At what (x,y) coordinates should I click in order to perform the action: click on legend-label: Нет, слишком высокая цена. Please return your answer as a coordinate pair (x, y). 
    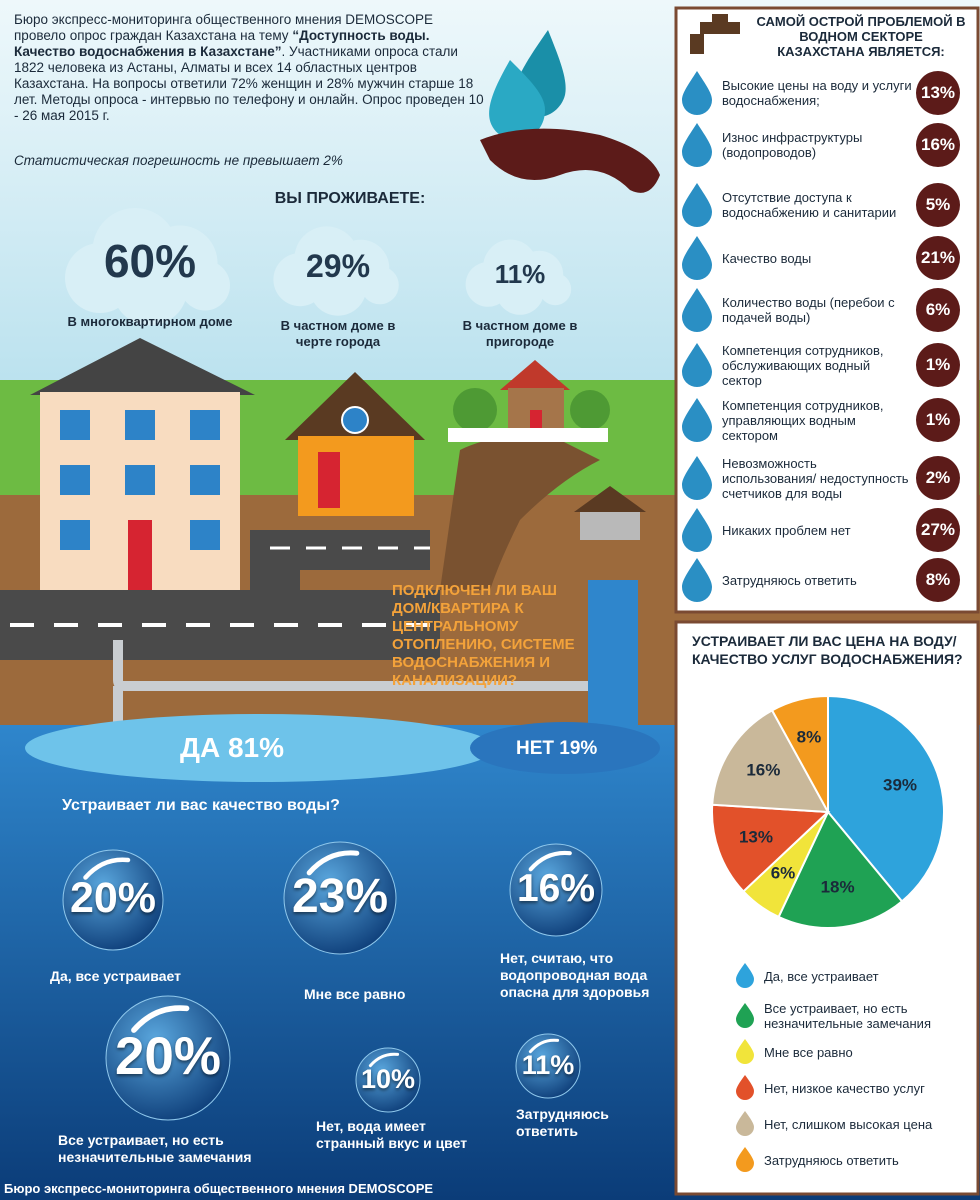
    Looking at the image, I should click on (848, 1124).